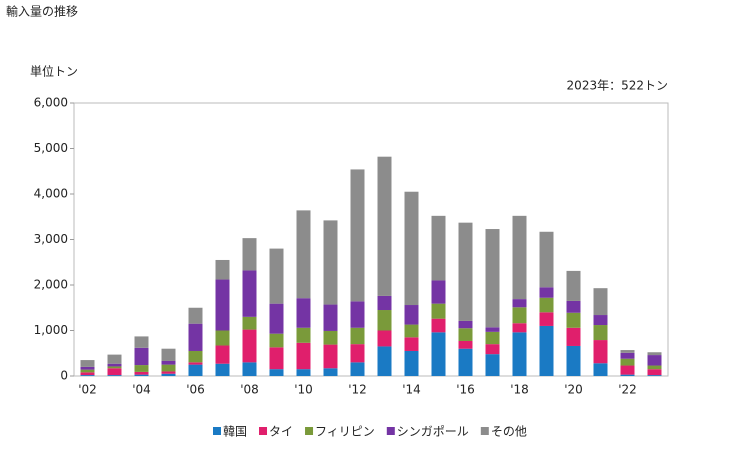 The height and width of the screenshot is (450, 729). I want to click on legend-label: 韓国, so click(235, 432).